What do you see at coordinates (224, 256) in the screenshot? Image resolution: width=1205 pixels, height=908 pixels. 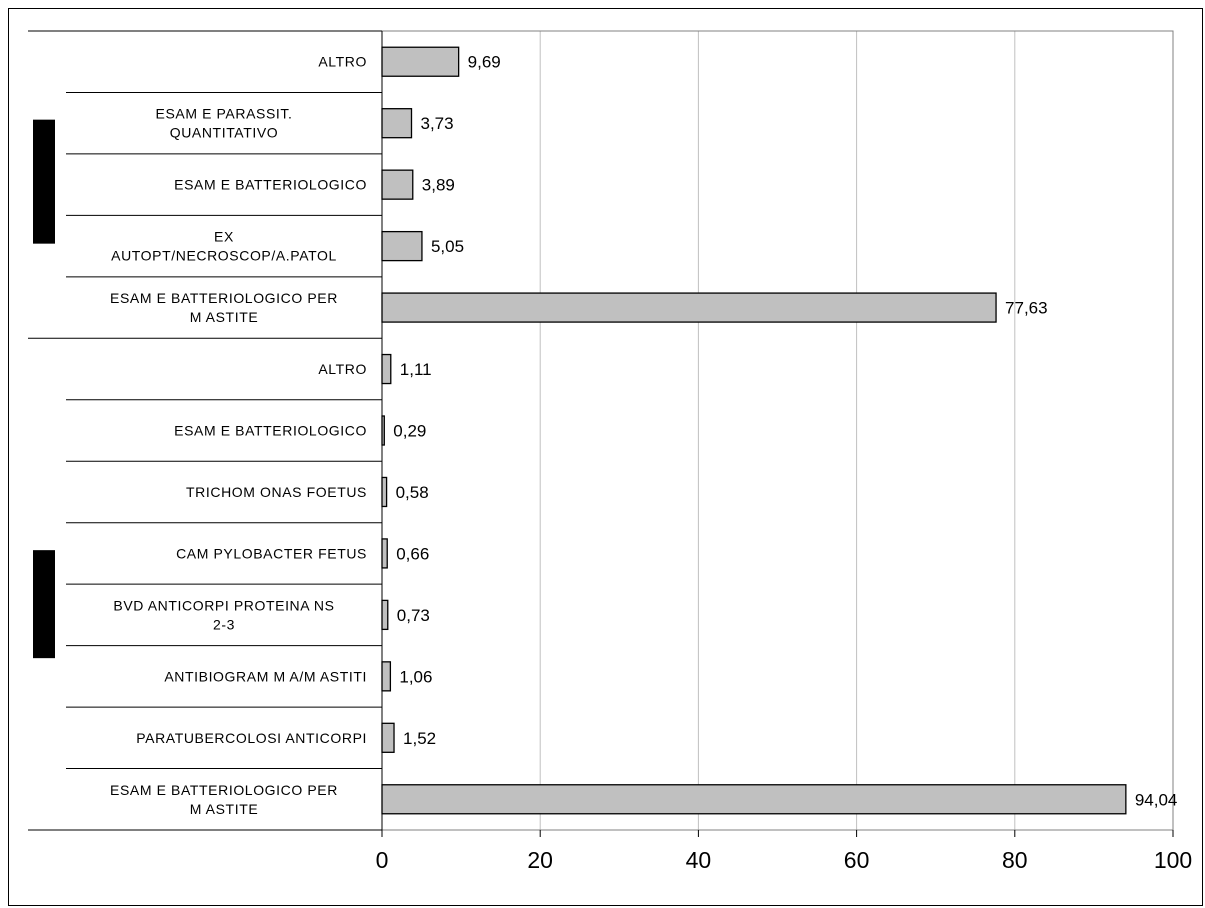 I see `category-label: AUTOPT/NECROSCOP/A.PATOL` at bounding box center [224, 256].